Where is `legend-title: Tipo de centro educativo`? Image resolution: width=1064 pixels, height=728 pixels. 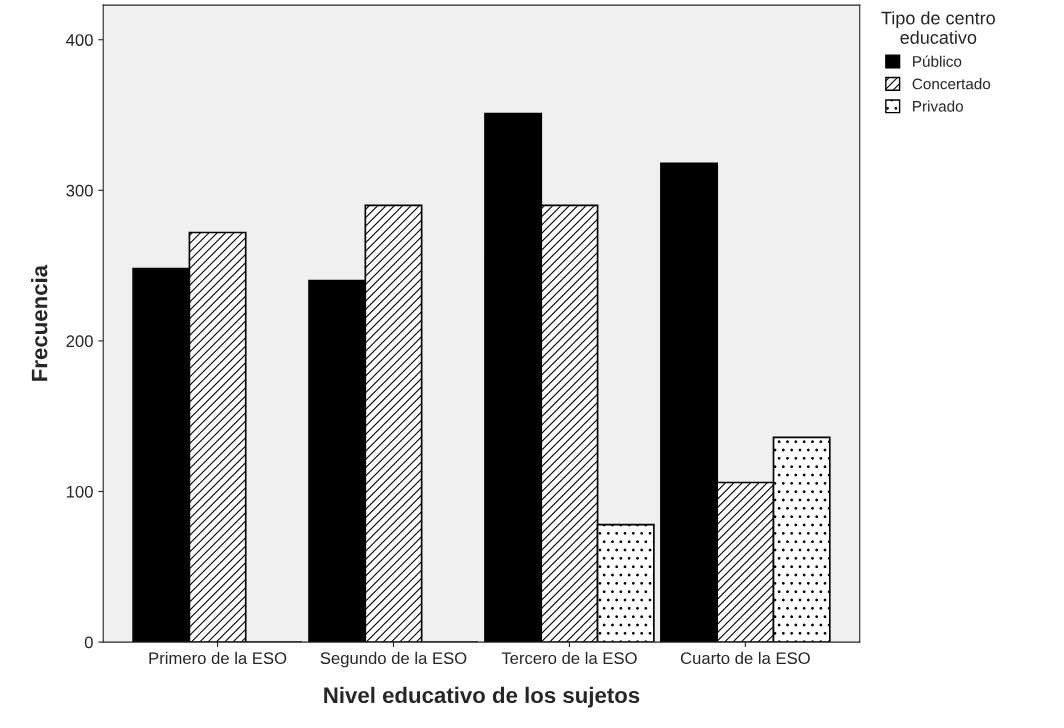 legend-title: Tipo de centro educativo is located at coordinates (938, 27).